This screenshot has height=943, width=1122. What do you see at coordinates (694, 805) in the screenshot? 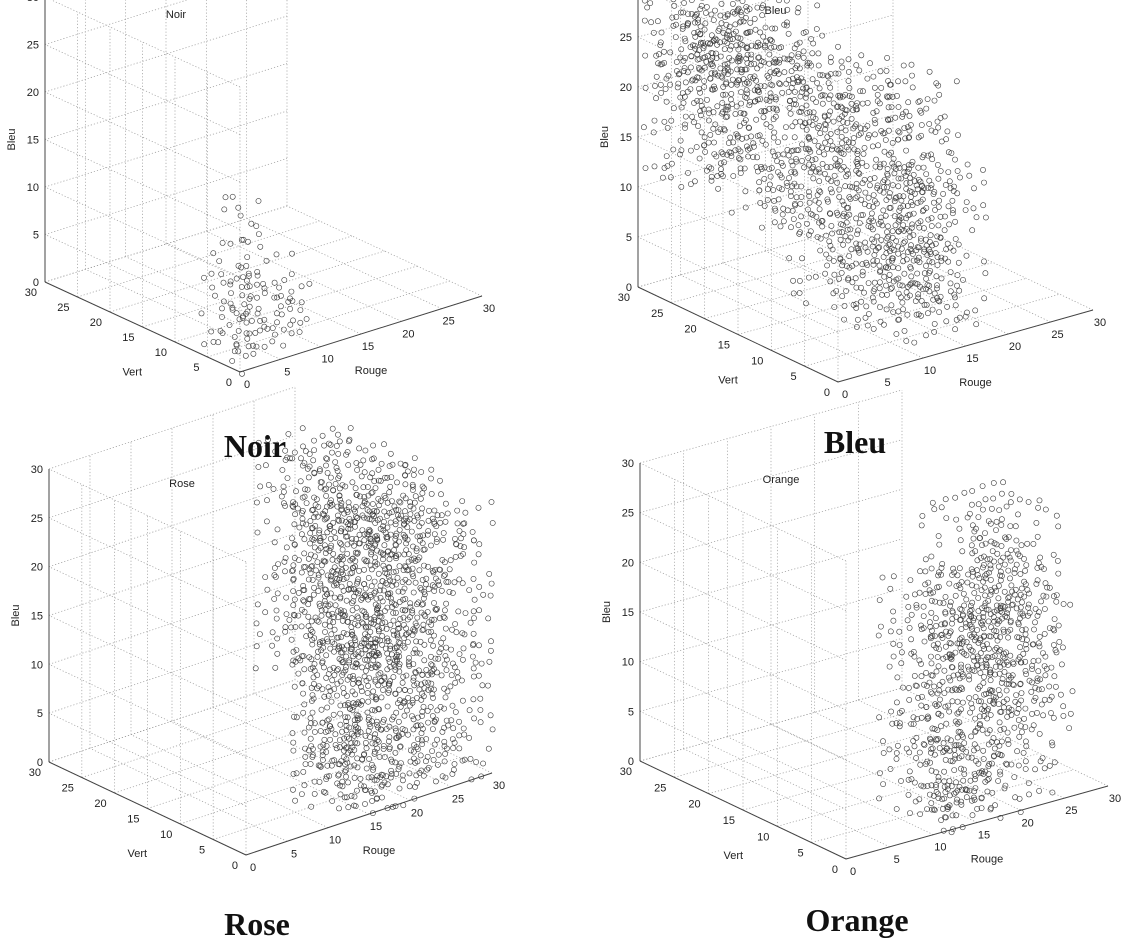
I see `tick-label-vert: 20` at bounding box center [694, 805].